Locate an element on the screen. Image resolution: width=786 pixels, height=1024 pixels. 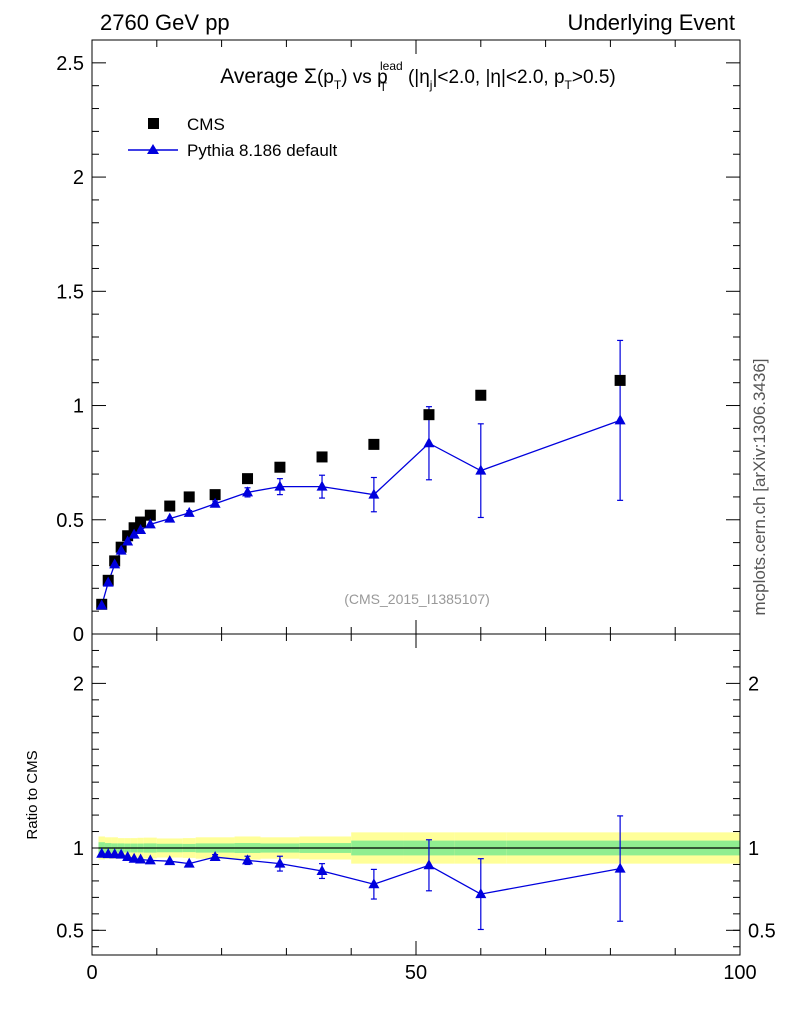
analysis-watermark: (CMS_2015_I1385107) is located at coordinates (417, 599).